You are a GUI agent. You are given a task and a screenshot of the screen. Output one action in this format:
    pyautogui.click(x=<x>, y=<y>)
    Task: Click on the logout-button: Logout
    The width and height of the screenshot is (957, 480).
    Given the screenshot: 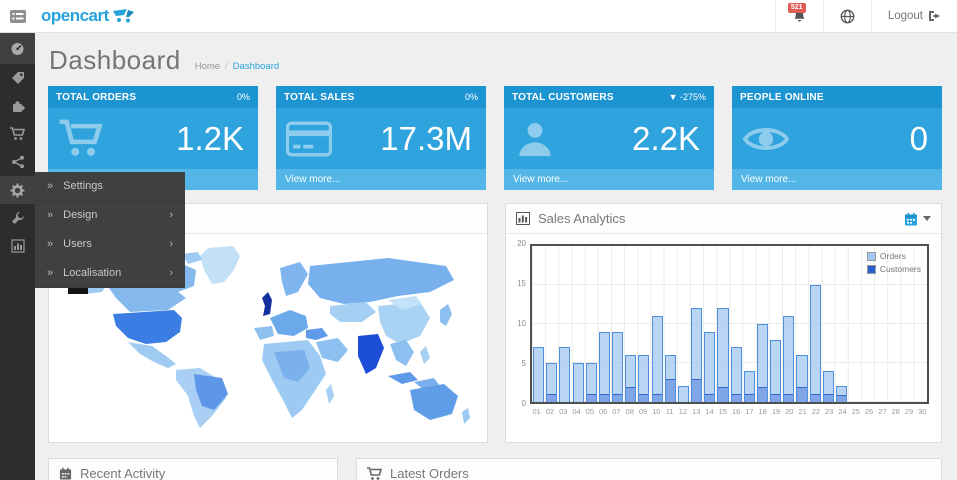 What is the action you would take?
    pyautogui.click(x=913, y=16)
    